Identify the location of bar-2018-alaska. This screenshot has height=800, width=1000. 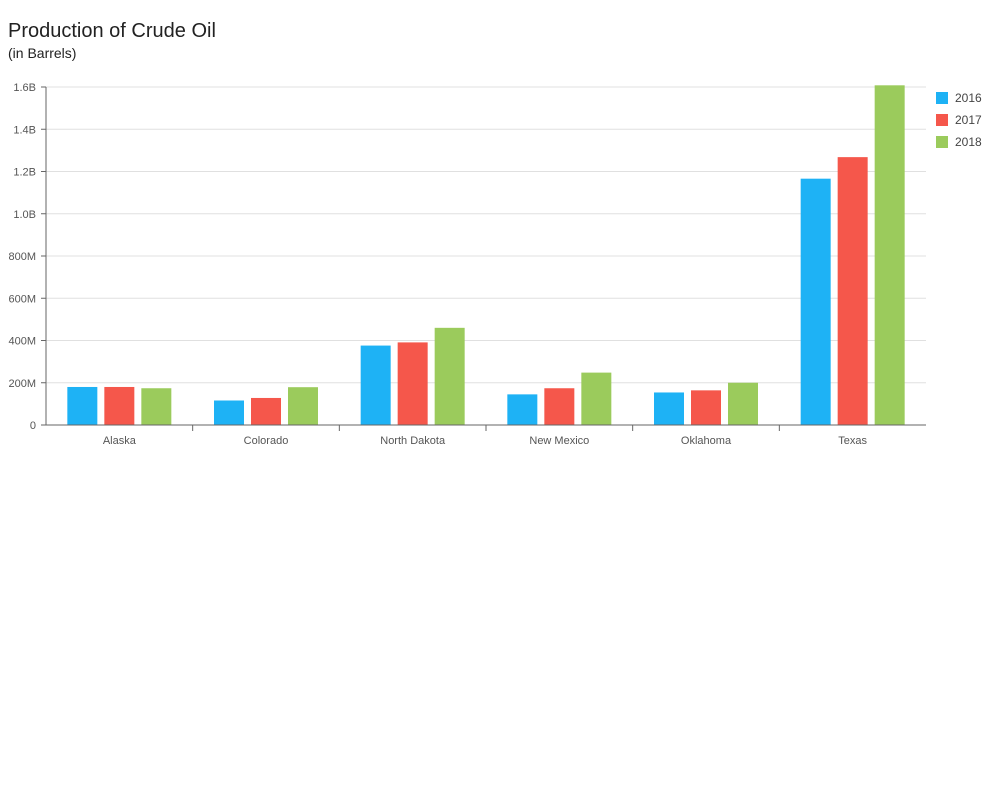
(156, 406).